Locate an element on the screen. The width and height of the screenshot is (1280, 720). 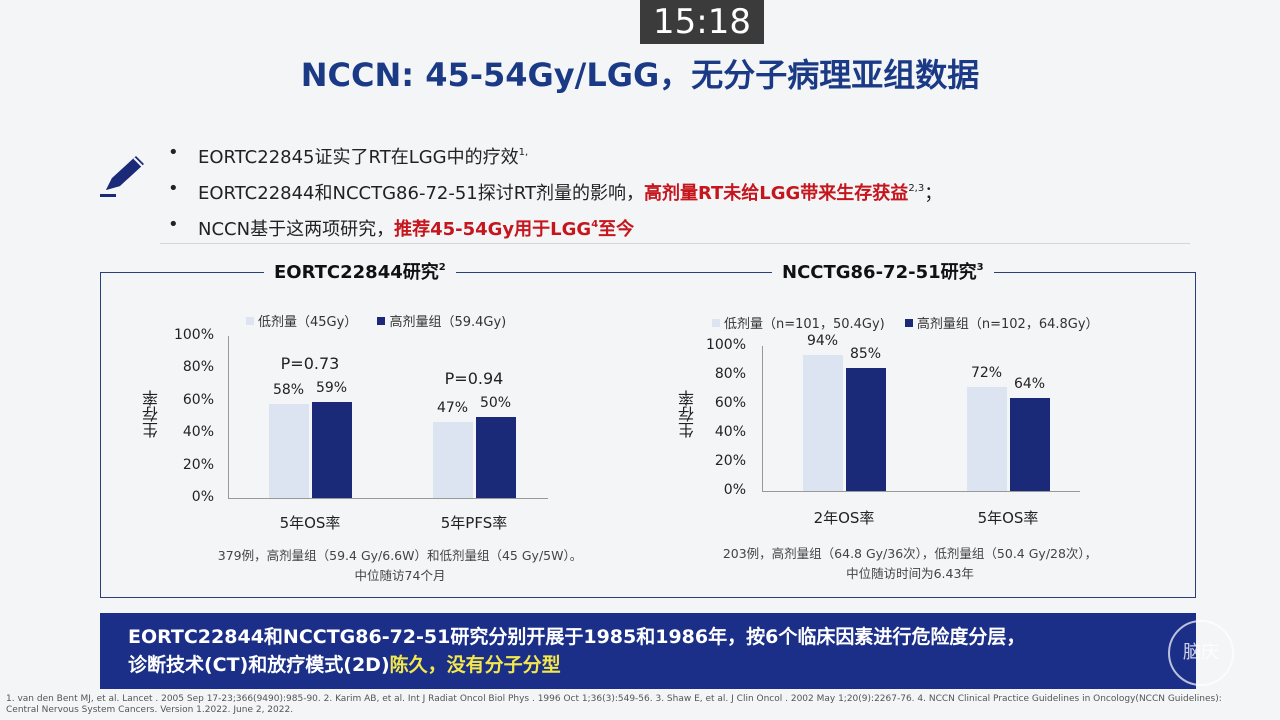
banner-line: 诊断技术(CT)和放疗模式(2D)陈久，没有分子分型 is located at coordinates (344, 665).